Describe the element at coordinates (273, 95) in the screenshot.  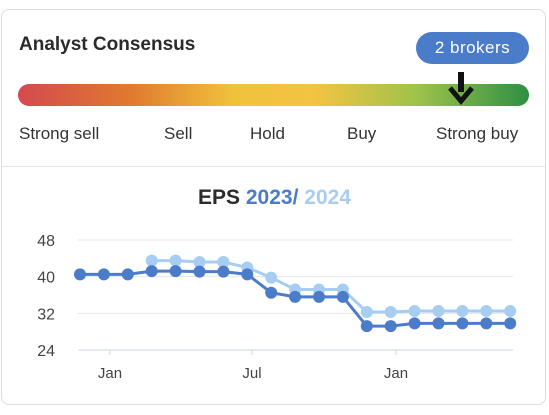
I see `consensus-gauge-bar` at that location.